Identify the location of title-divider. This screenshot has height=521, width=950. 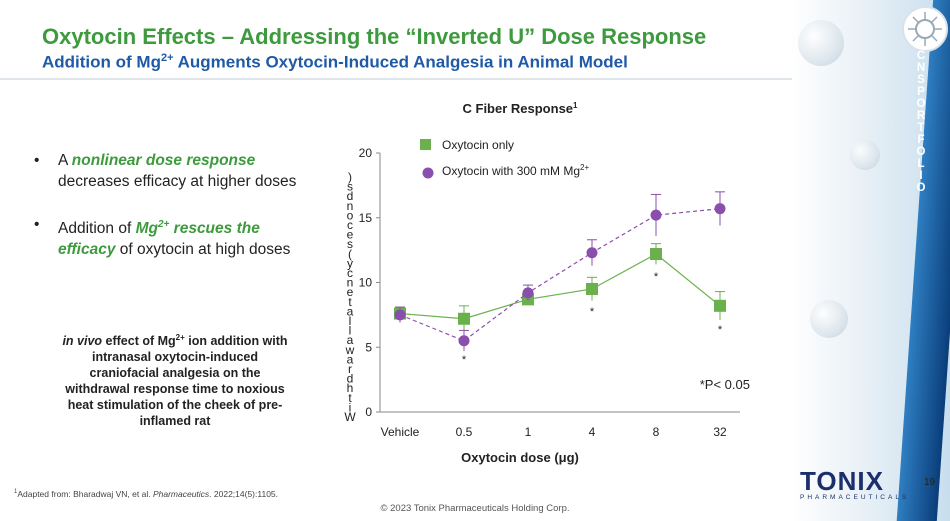
(396, 79).